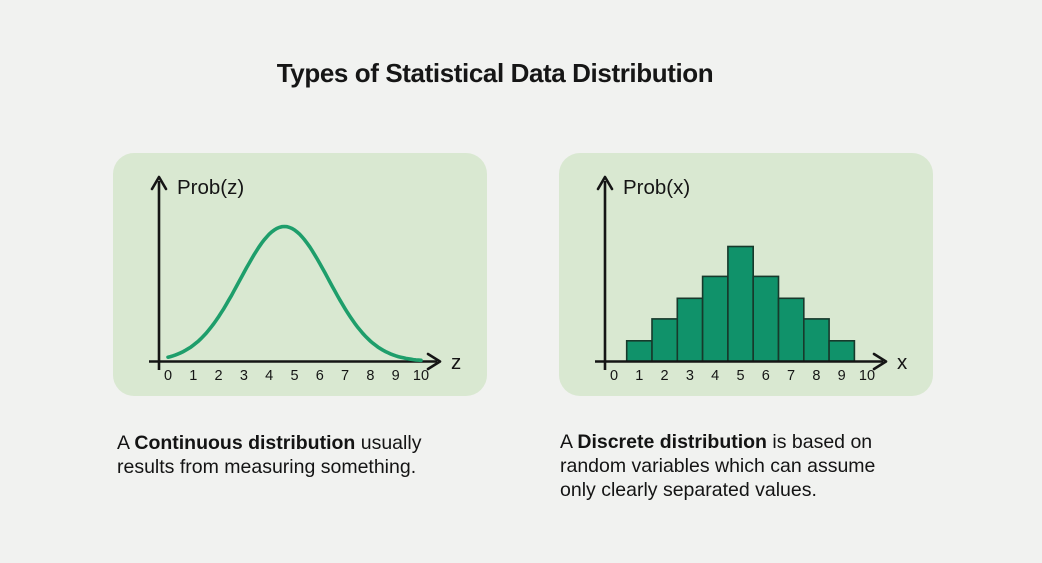 Image resolution: width=1042 pixels, height=563 pixels. I want to click on discrete-distribution-chart: Prob(x) x 0 1 2 3 4 5 6 7 8 9 10, so click(751, 279).